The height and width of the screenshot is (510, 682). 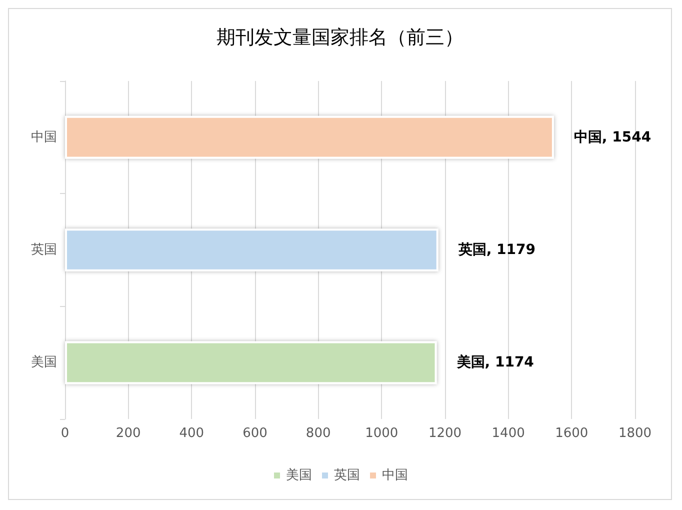 I want to click on chart-title: 期刊发文量国家排名（前三）, so click(x=340, y=37).